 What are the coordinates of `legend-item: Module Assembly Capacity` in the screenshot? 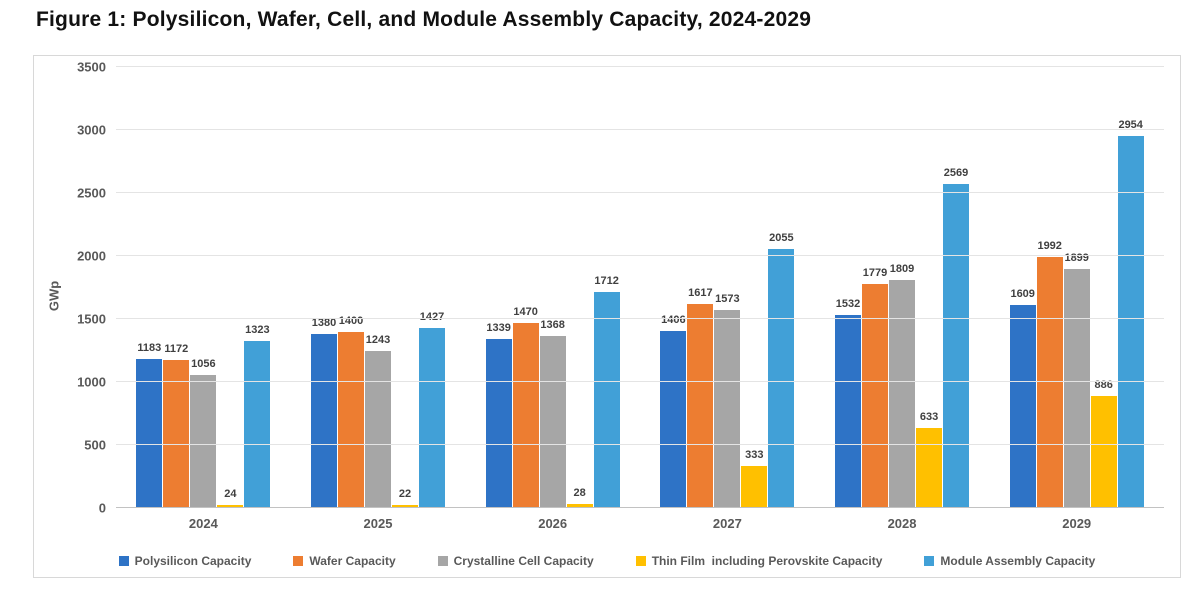 It's located at (1009, 561).